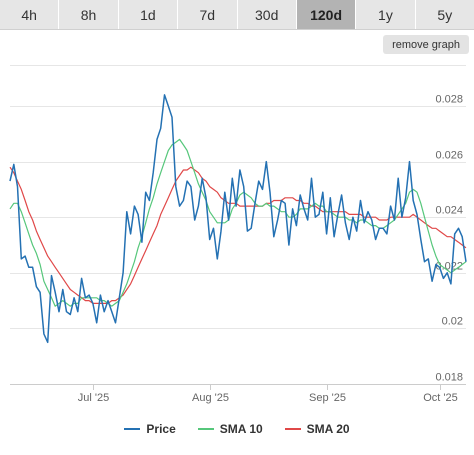  I want to click on y-tick-label: 0.028, so click(449, 100).